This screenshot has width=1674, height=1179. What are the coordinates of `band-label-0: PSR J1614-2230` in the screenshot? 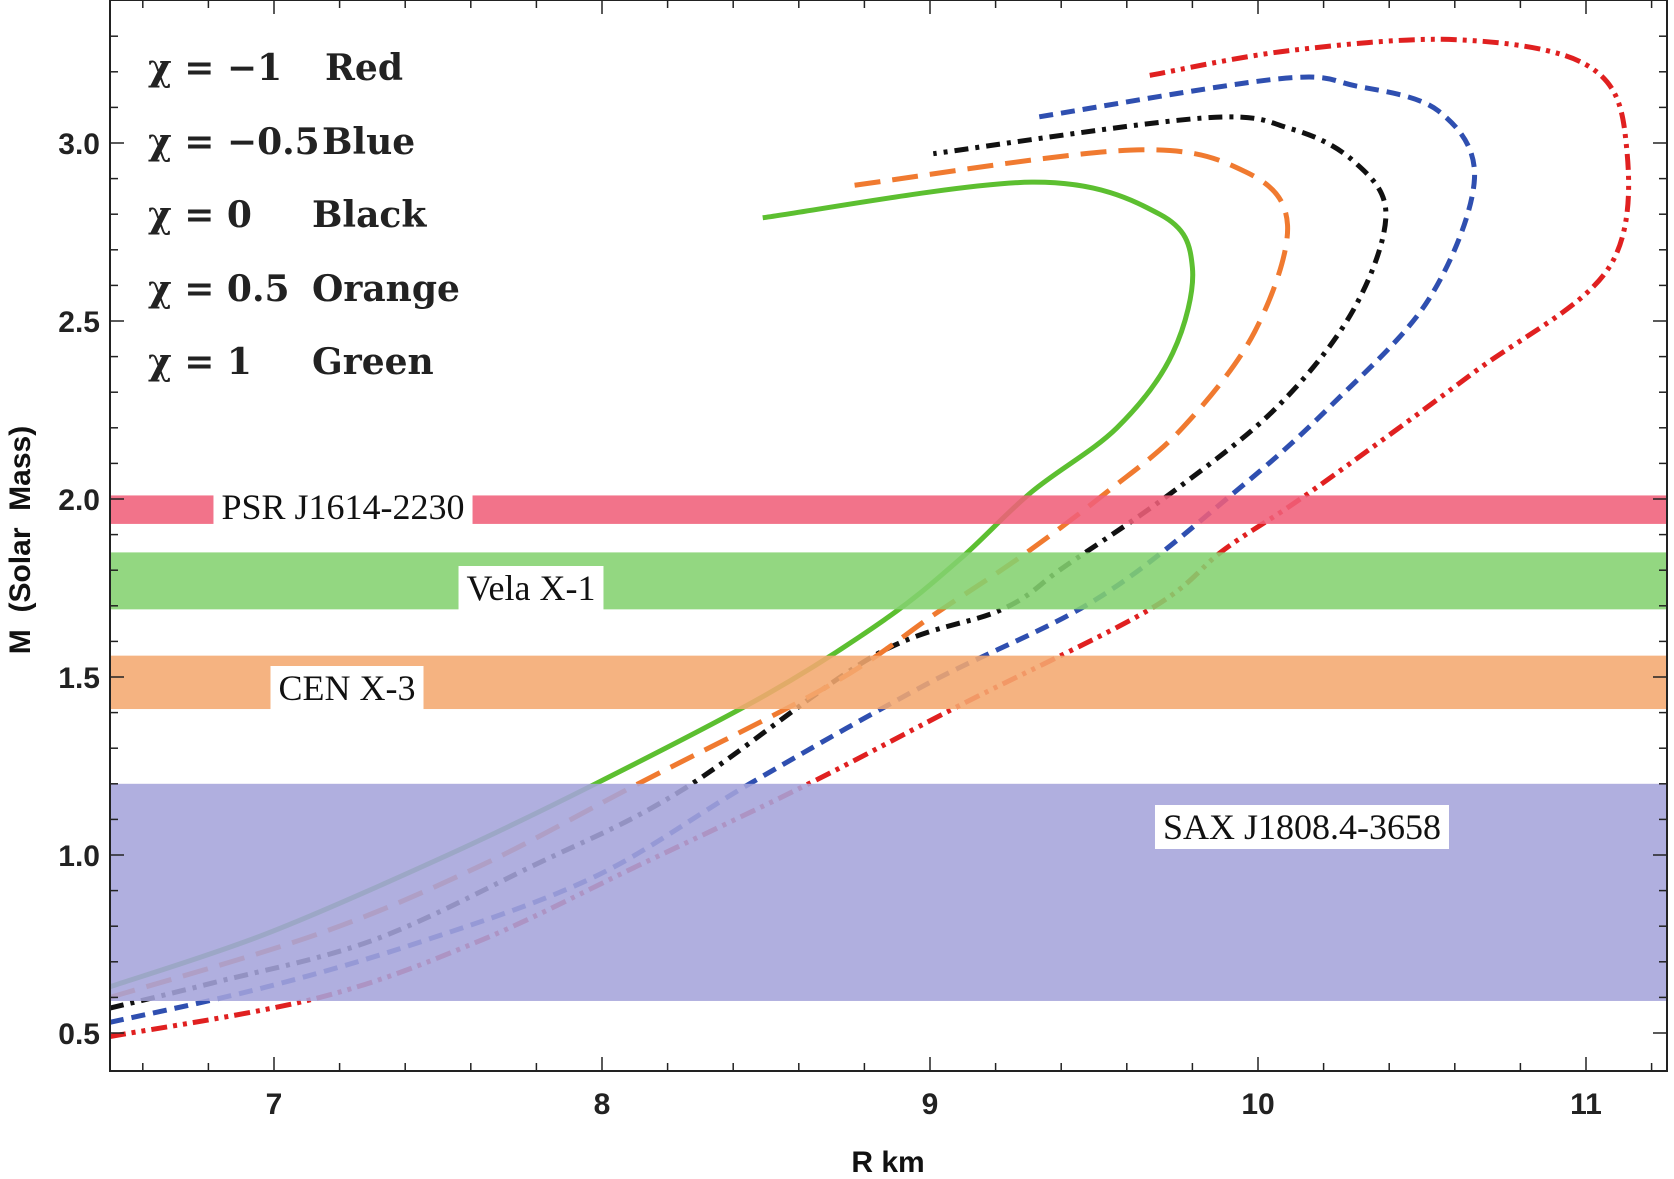 It's located at (342, 507).